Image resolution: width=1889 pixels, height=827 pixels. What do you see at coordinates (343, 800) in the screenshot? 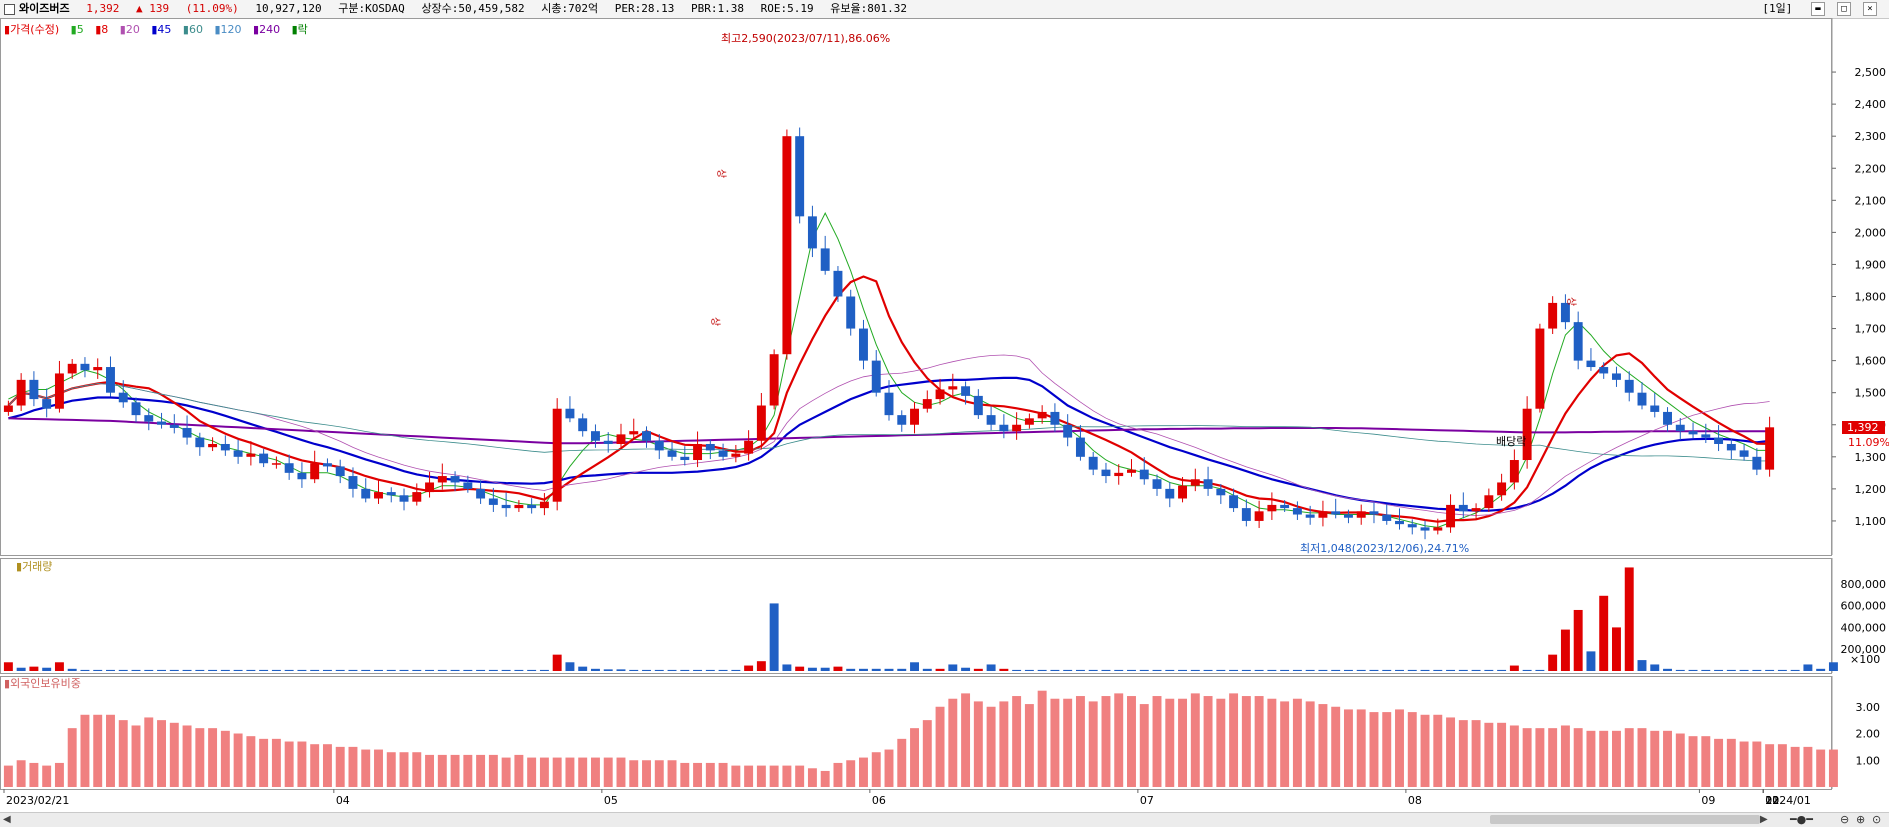
I see `x-tick-label: 04` at bounding box center [343, 800].